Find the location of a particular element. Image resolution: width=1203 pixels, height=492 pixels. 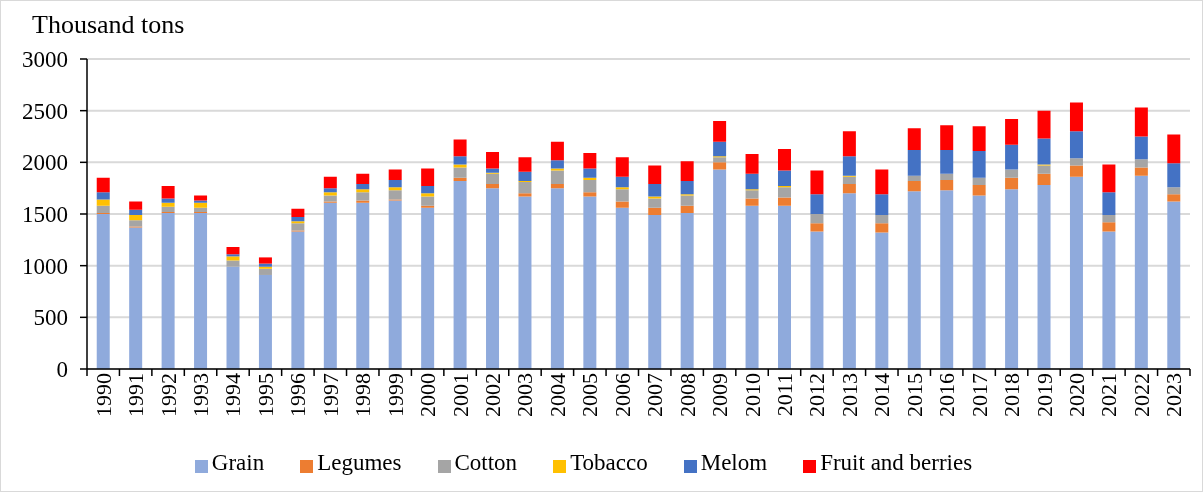

x-tick-label: 2021 is located at coordinates (1109, 395).